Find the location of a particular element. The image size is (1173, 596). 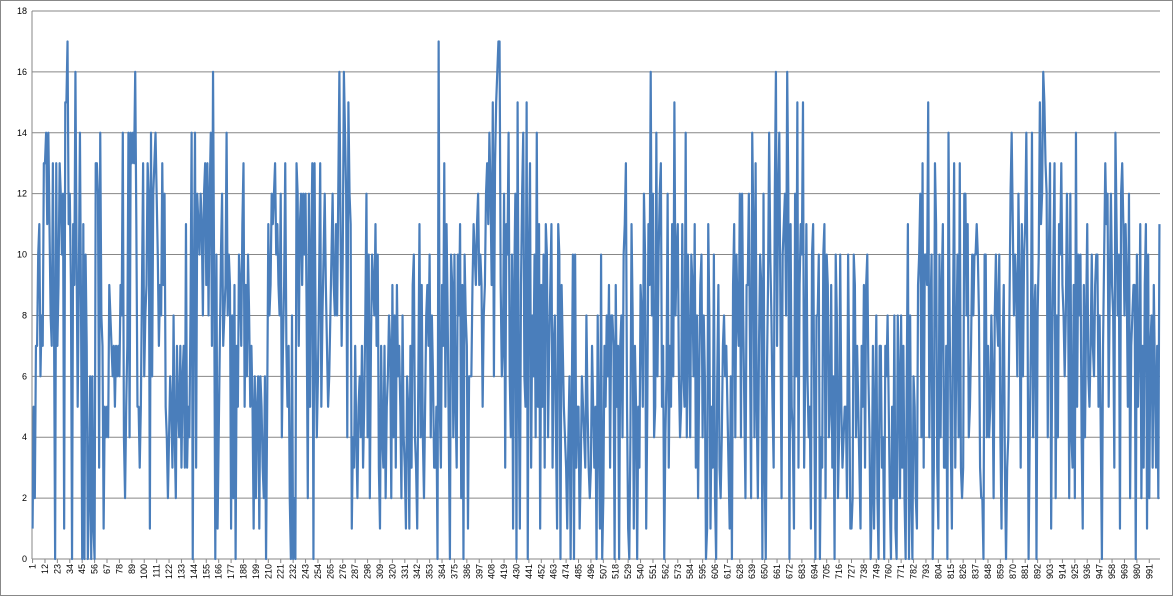

x-tick-label: 199 is located at coordinates (256, 571).